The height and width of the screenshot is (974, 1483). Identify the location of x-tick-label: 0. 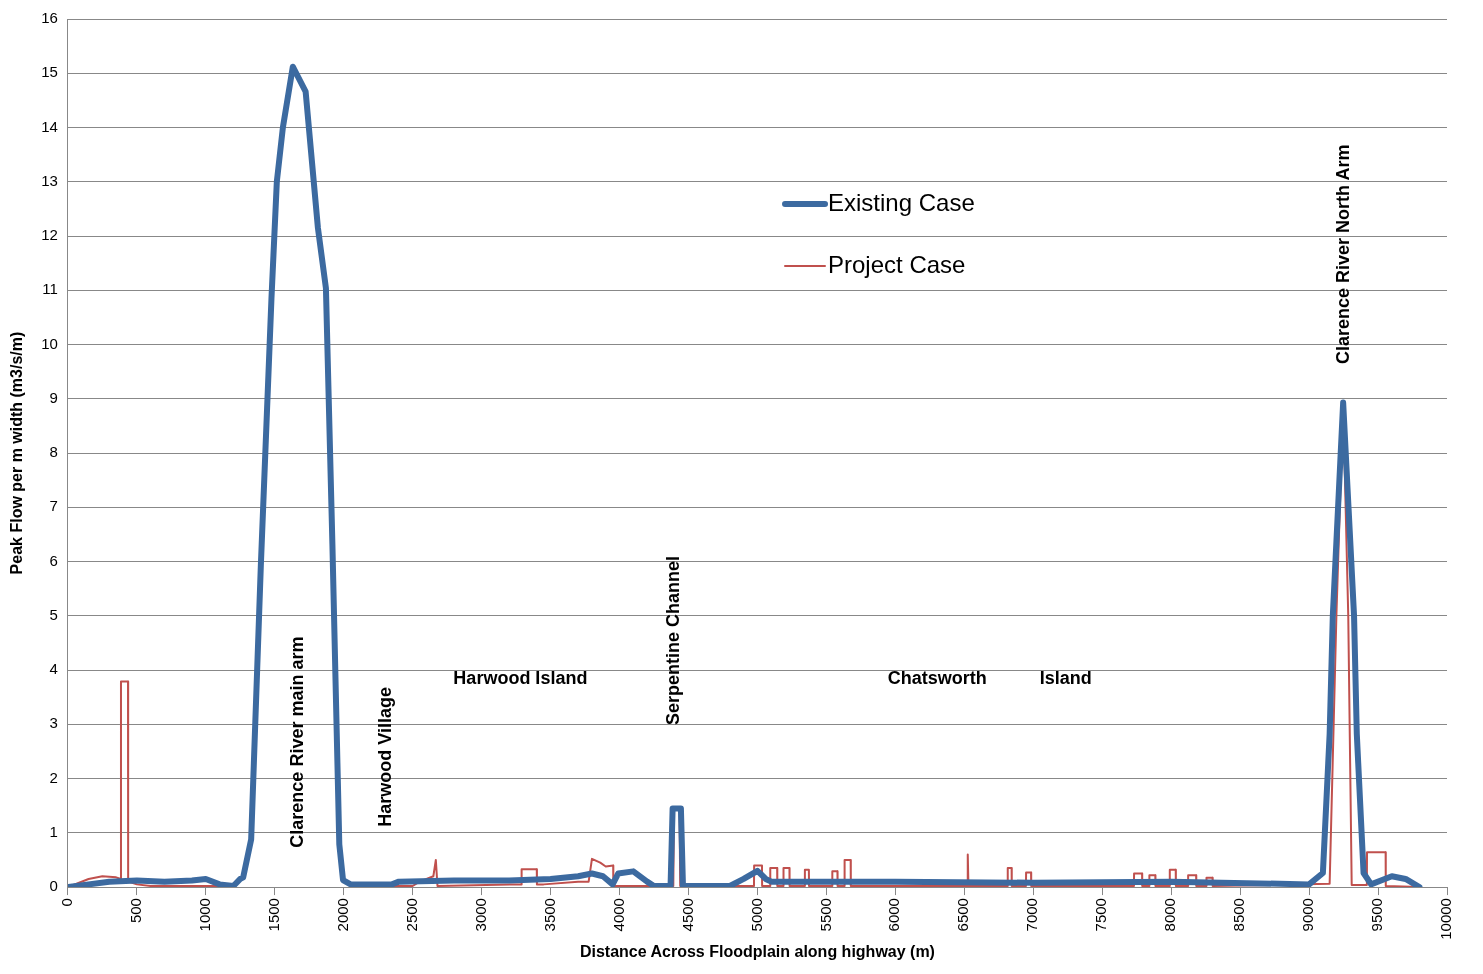
(67, 902).